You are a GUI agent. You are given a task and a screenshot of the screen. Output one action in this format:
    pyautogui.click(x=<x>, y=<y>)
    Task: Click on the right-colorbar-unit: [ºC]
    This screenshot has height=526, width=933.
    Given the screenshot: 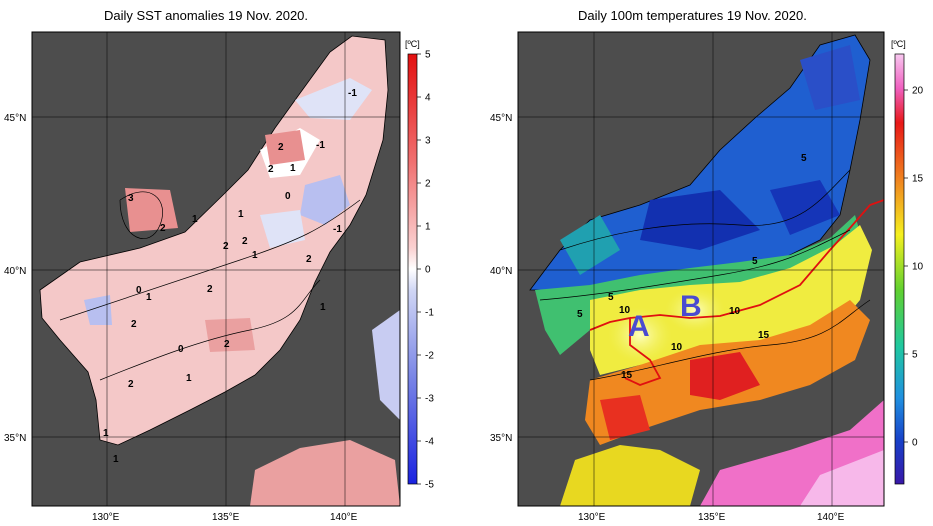 What is the action you would take?
    pyautogui.click(x=898, y=44)
    